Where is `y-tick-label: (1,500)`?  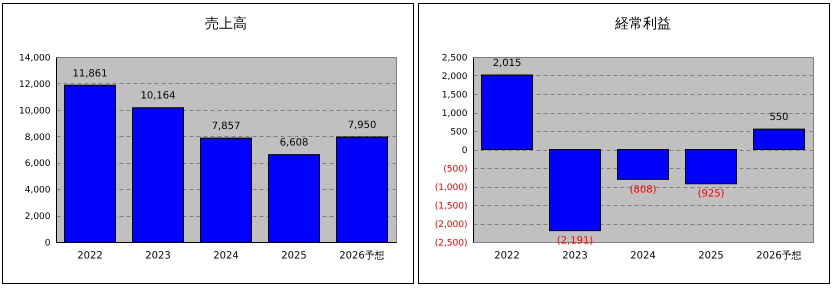
y-tick-label: (1,500) is located at coordinates (451, 207).